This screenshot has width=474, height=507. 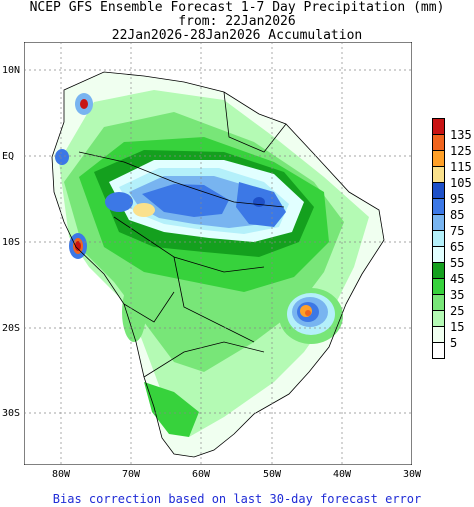 I want to click on legend-label: 95, so click(x=457, y=199).